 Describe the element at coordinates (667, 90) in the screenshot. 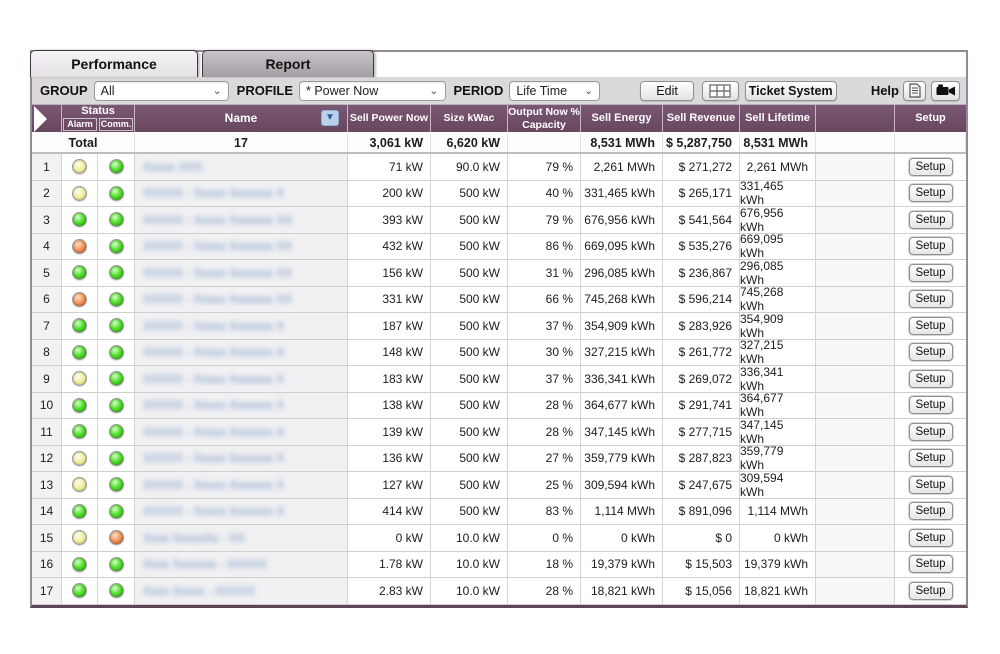

I see `edit-button: Edit` at that location.